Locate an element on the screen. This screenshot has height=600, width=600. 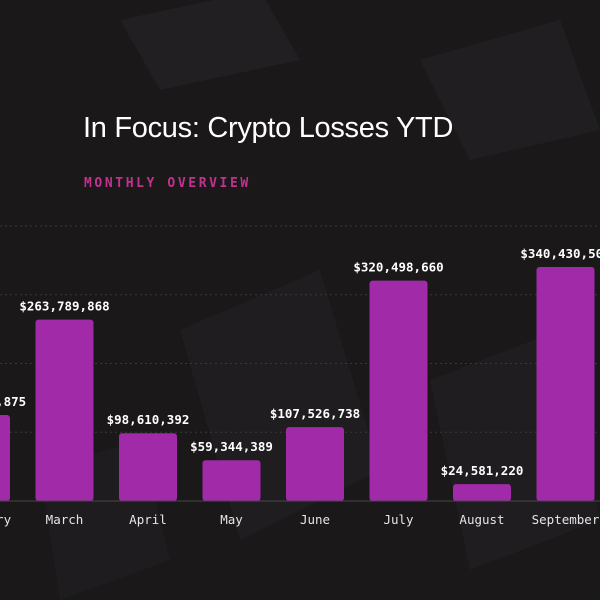
bar-value-label: $98,610,392 is located at coordinates (148, 419).